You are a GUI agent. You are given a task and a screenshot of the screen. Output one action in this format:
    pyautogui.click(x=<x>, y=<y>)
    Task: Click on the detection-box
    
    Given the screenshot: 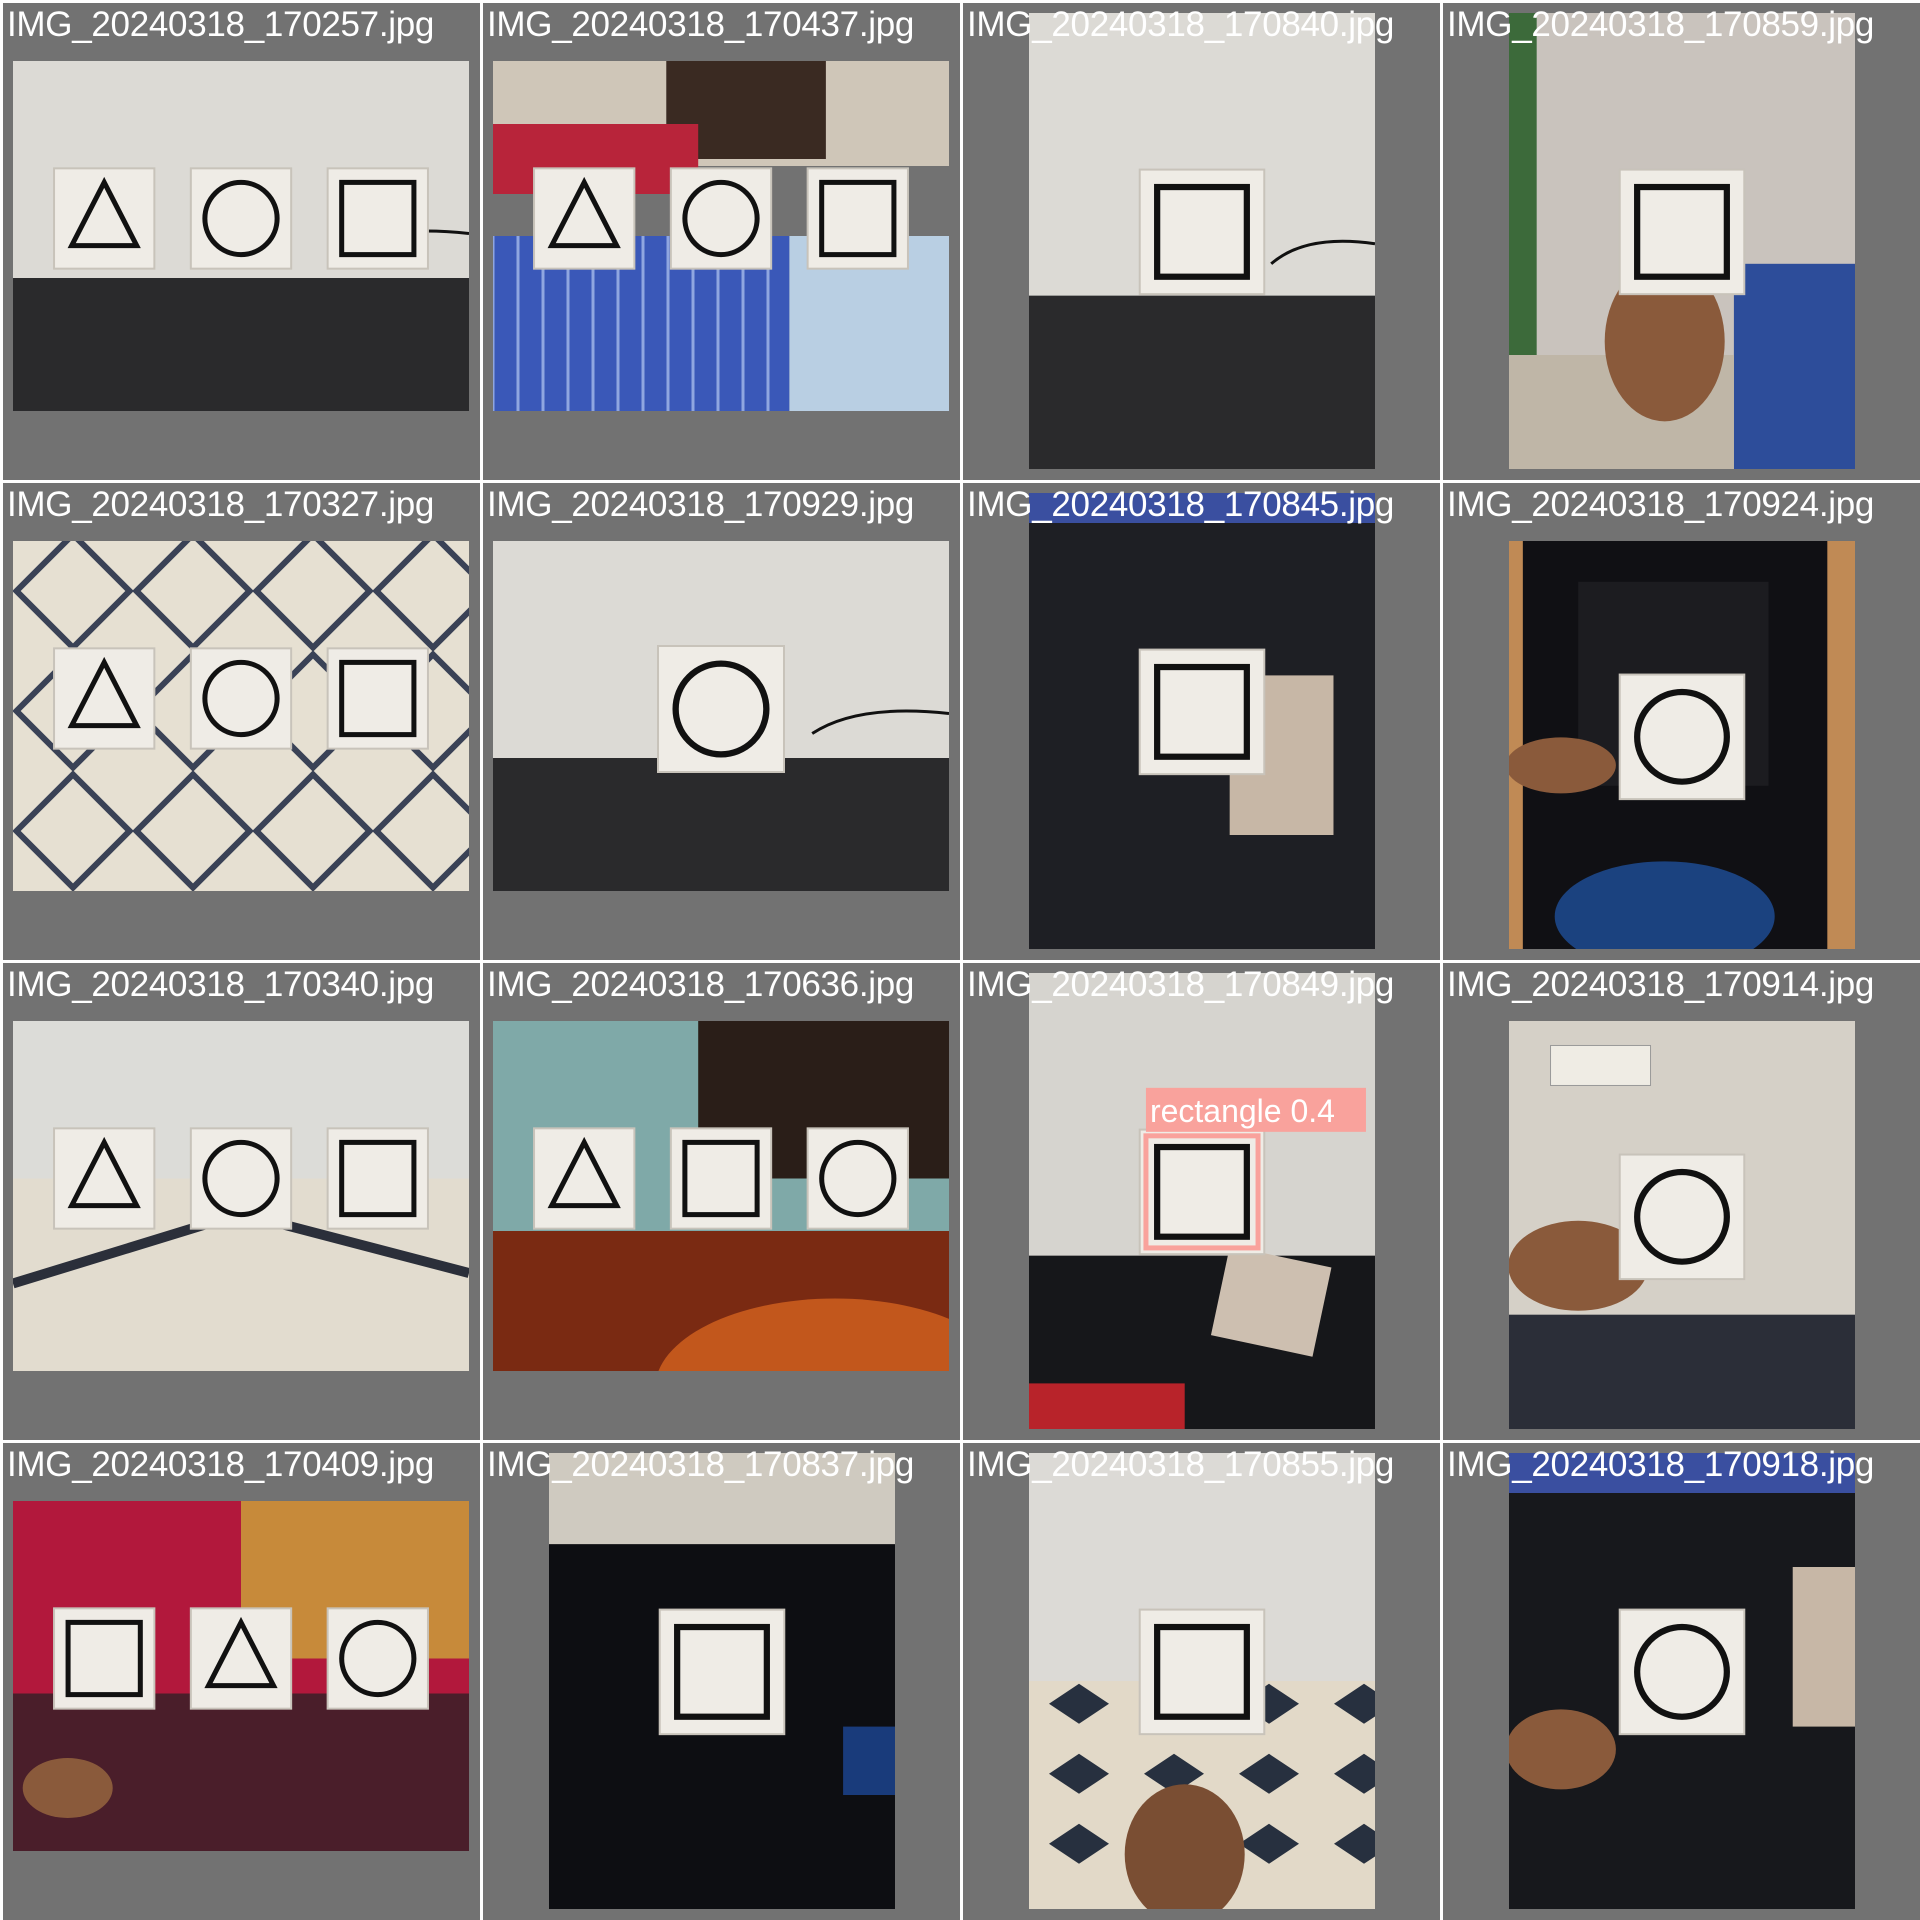 What is the action you would take?
    pyautogui.click(x=1202, y=1192)
    